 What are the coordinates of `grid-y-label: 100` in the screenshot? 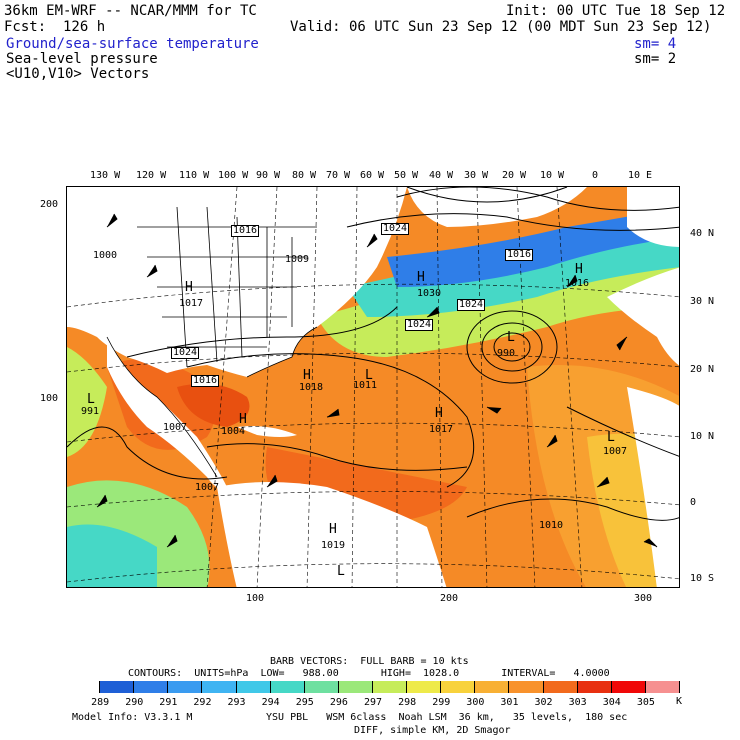 It's located at (49, 398).